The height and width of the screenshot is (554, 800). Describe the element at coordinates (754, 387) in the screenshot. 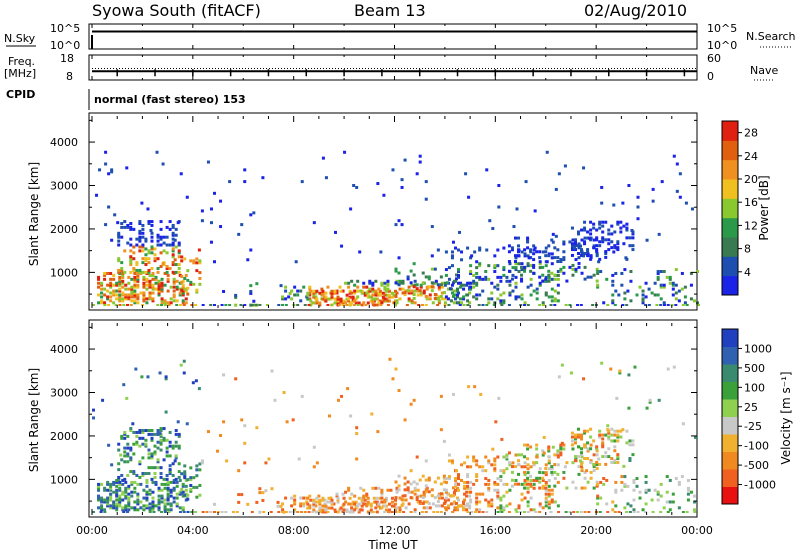

I see `velocity-colorbar-tick-label: 100` at that location.